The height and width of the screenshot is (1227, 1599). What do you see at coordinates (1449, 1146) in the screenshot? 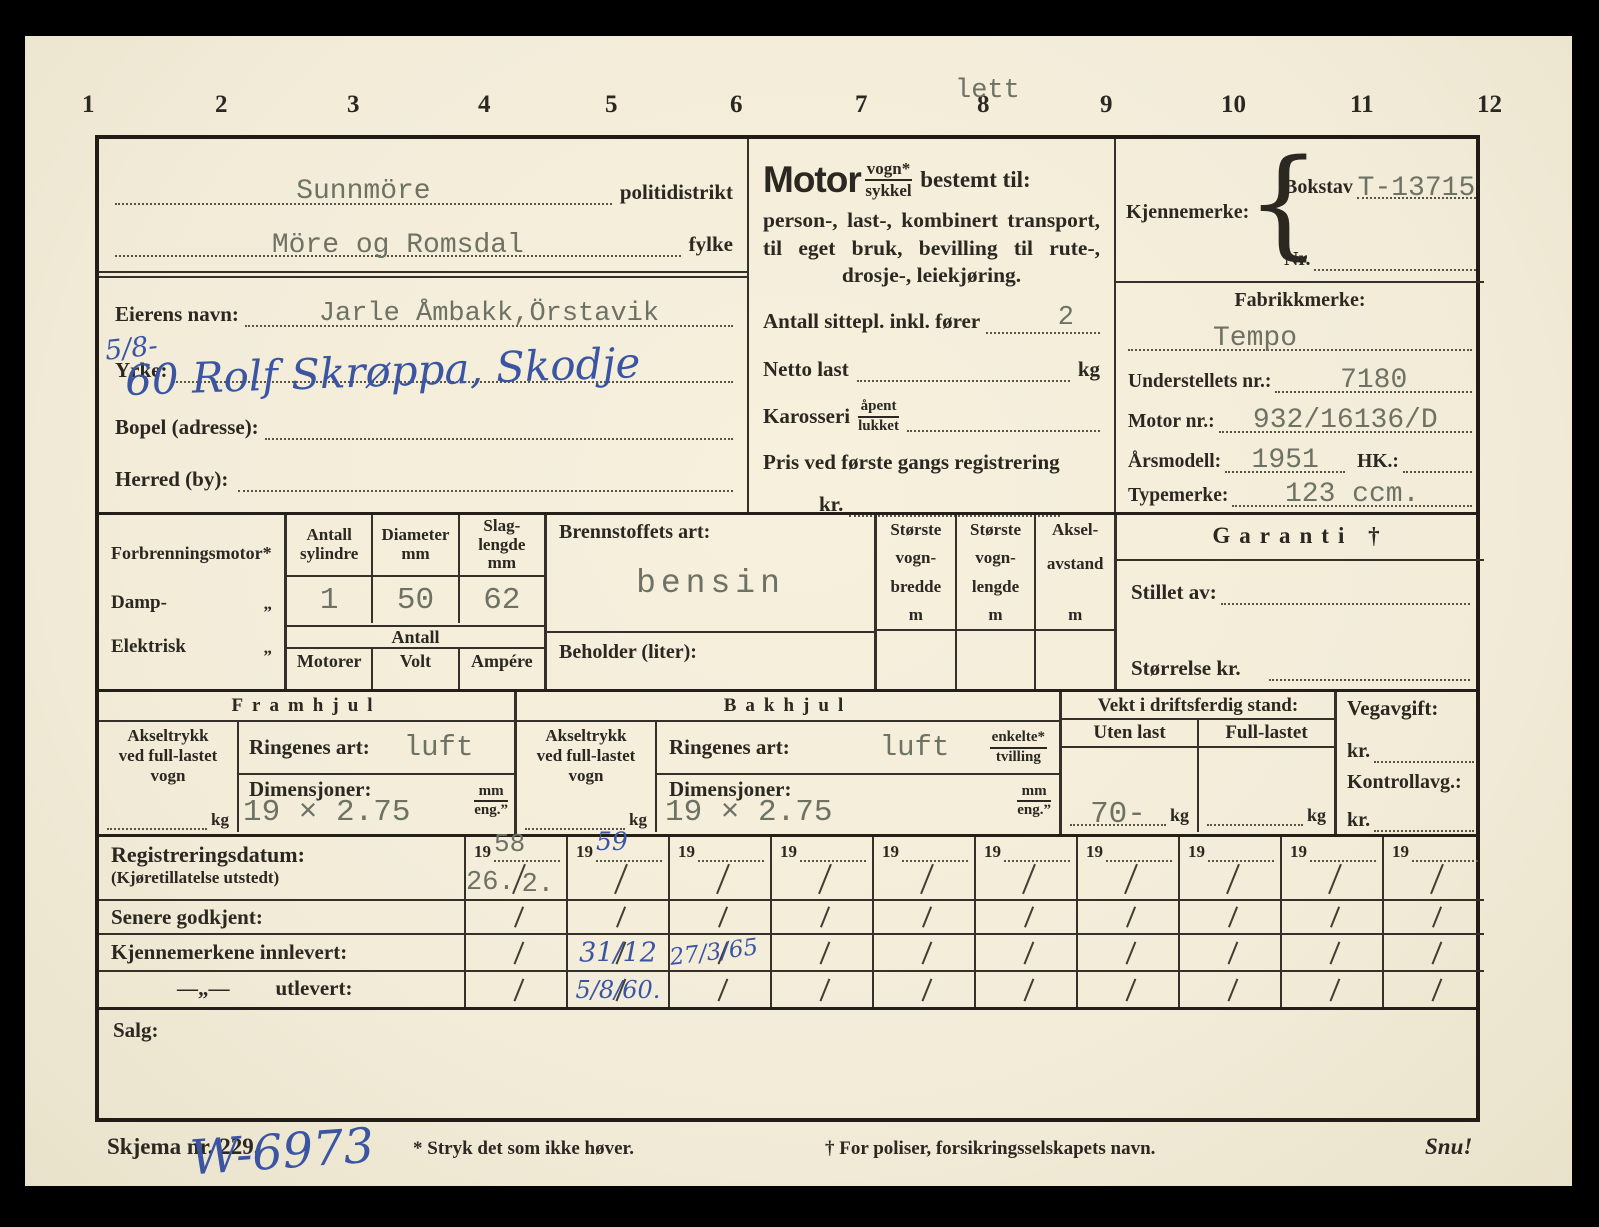
I see `turn-over-label: Snu!` at bounding box center [1449, 1146].